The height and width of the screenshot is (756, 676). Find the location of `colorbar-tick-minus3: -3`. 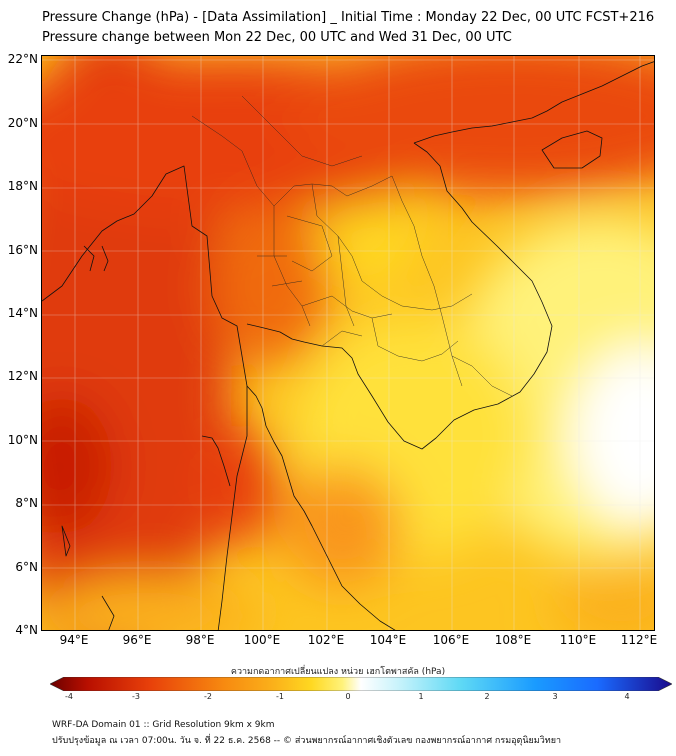

colorbar-tick-minus3: -3 is located at coordinates (136, 696).